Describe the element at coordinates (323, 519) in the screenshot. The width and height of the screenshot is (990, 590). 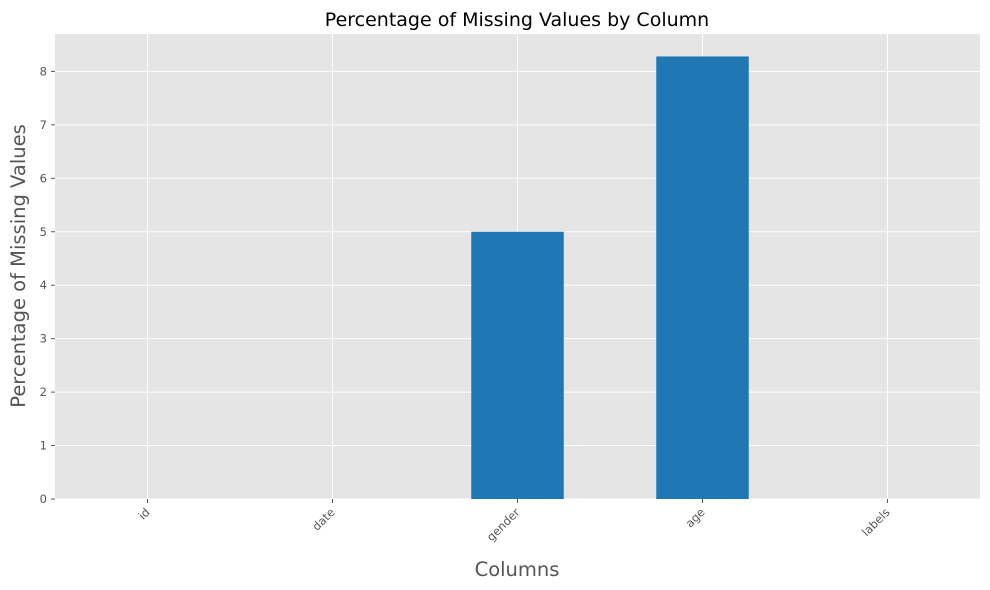
I see `x-tick-label: date` at that location.